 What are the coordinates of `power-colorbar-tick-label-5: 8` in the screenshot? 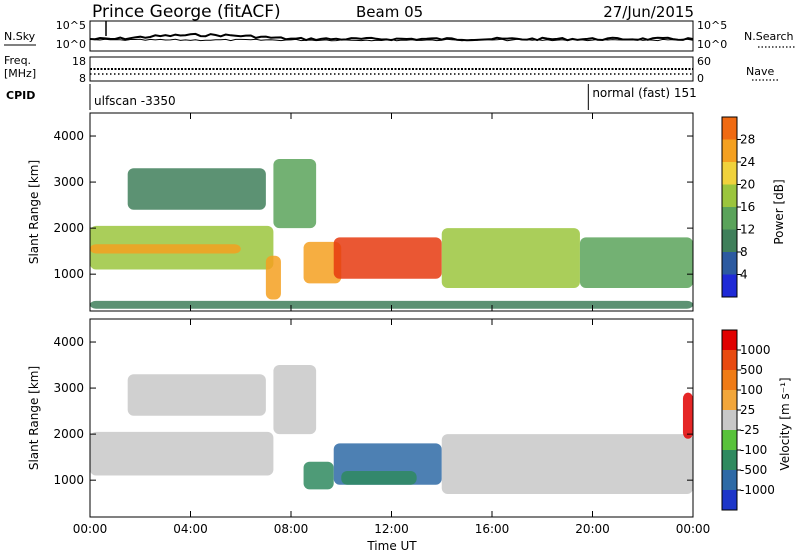 It's located at (744, 252).